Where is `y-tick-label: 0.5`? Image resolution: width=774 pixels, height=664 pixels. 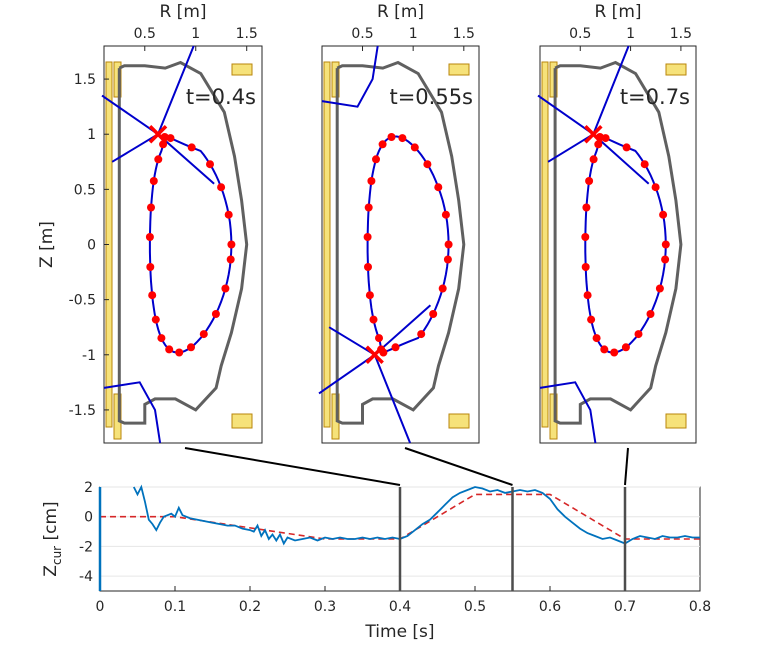 y-tick-label: 0.5 is located at coordinates (85, 190).